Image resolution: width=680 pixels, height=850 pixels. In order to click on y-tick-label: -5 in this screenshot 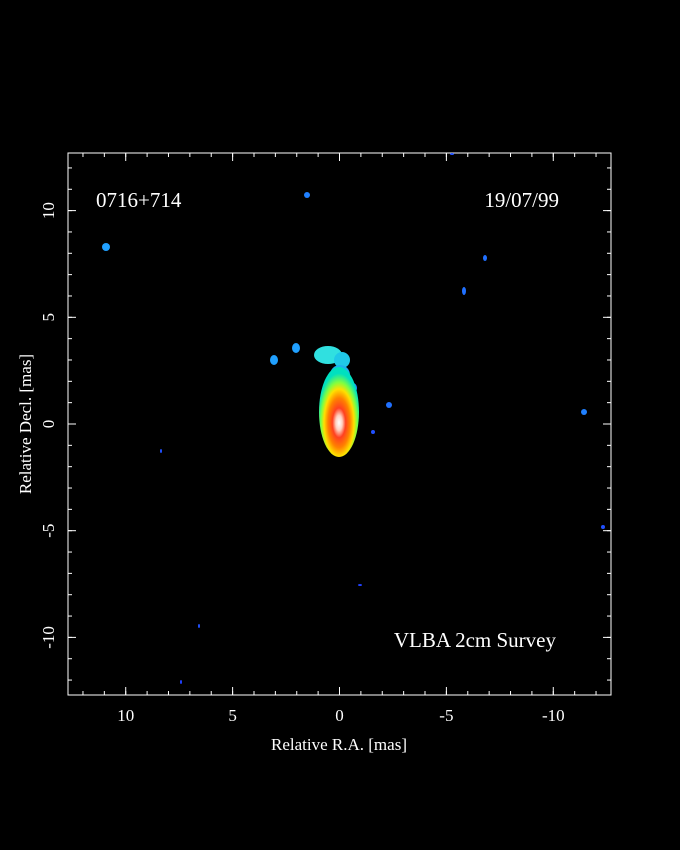, I will do `click(48, 531)`.